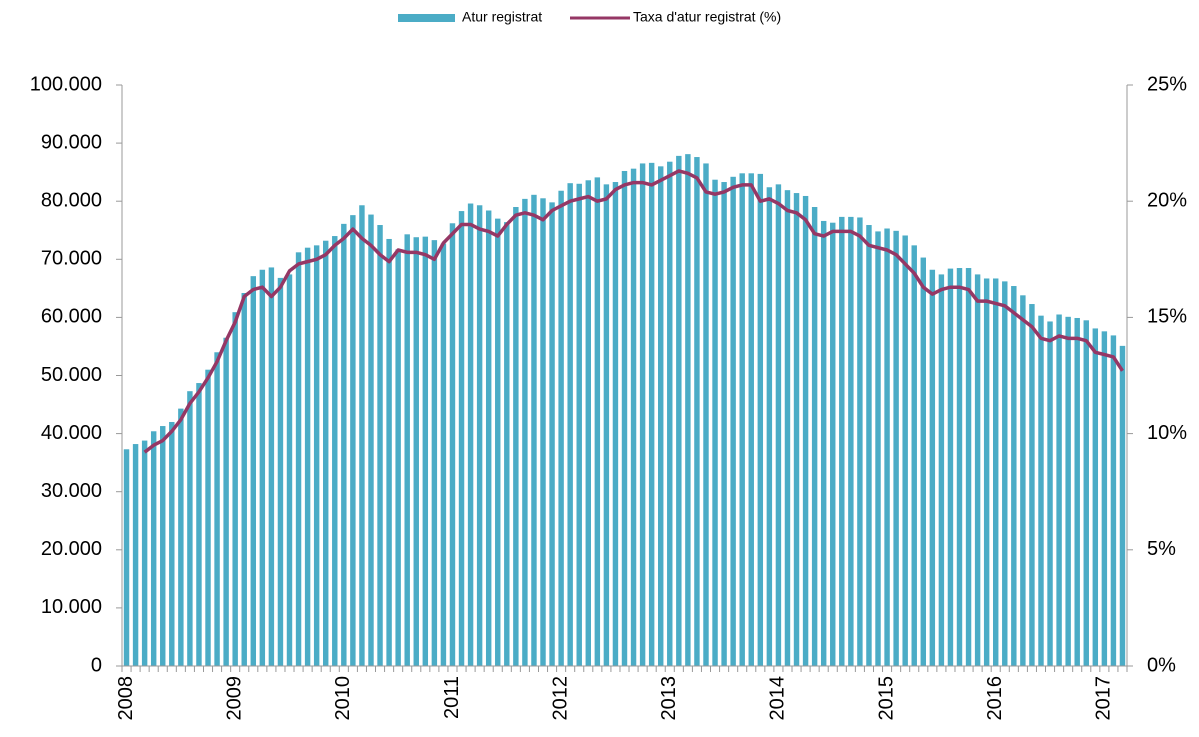  Describe the element at coordinates (1161, 665) in the screenshot. I see `y2-tick-label: 0%` at that location.